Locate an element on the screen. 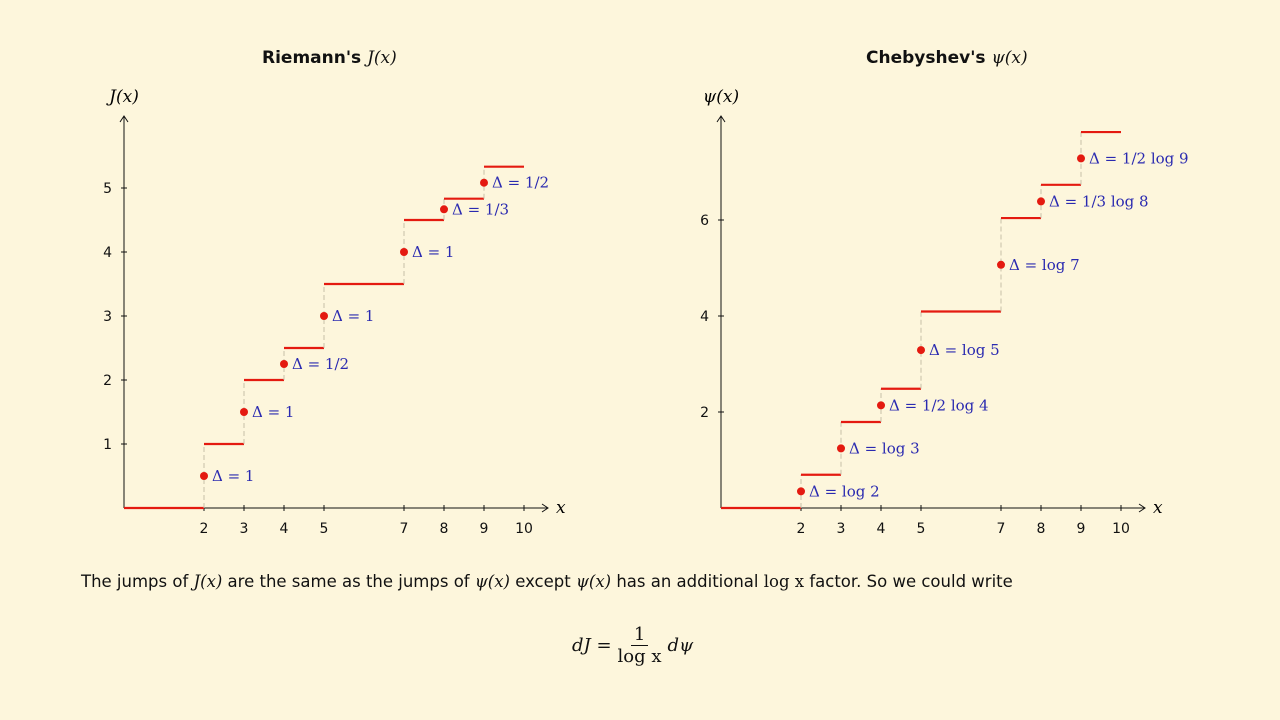 Image resolution: width=1280 pixels, height=720 pixels. title-prefix: Riemann's is located at coordinates (312, 58).